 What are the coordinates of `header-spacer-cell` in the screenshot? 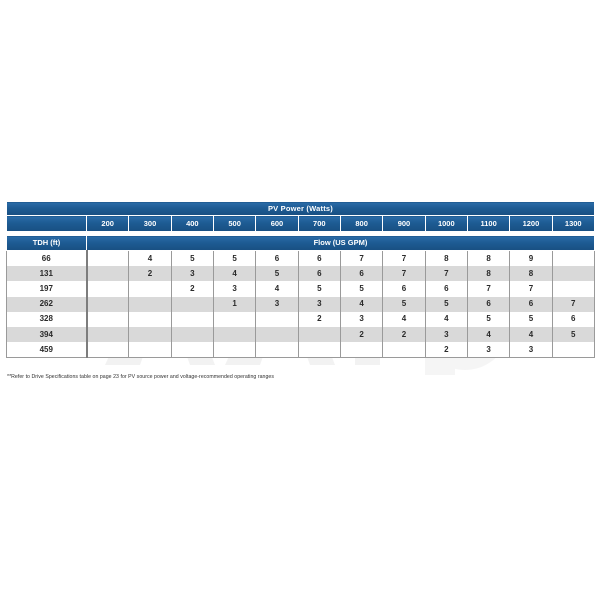 It's located at (300, 233).